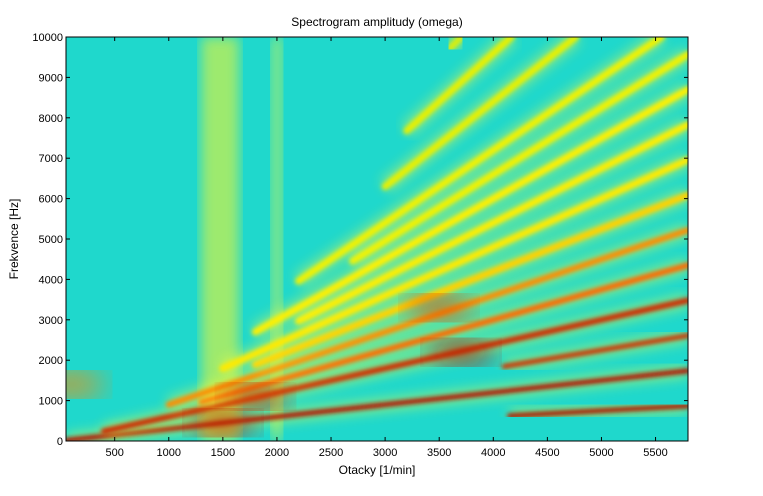  Describe the element at coordinates (114, 453) in the screenshot. I see `x-tick-label: 500` at that location.